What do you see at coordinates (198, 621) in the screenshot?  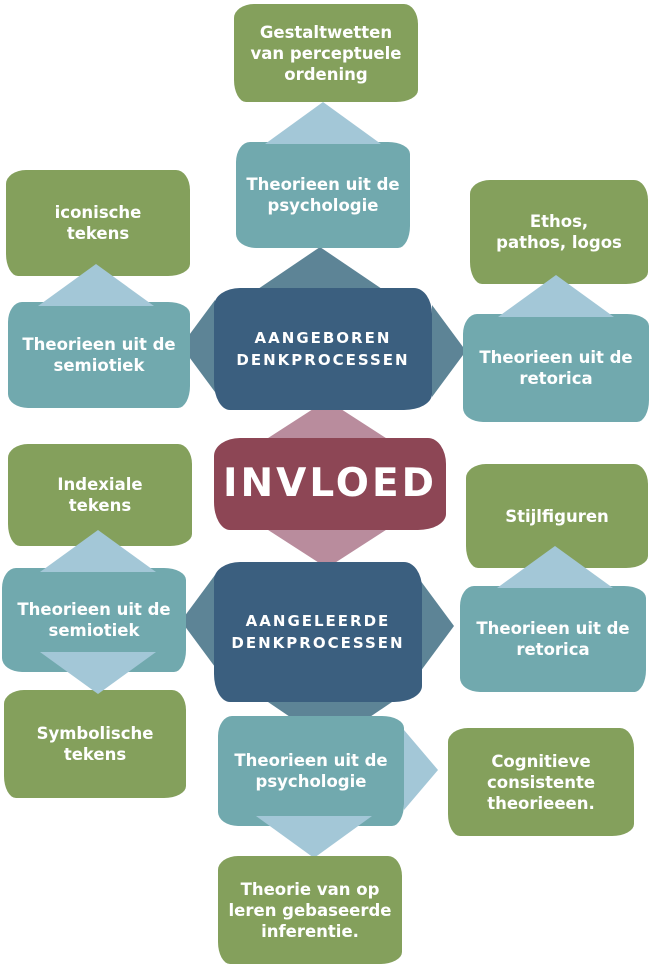 I see `chevron-left-icon` at bounding box center [198, 621].